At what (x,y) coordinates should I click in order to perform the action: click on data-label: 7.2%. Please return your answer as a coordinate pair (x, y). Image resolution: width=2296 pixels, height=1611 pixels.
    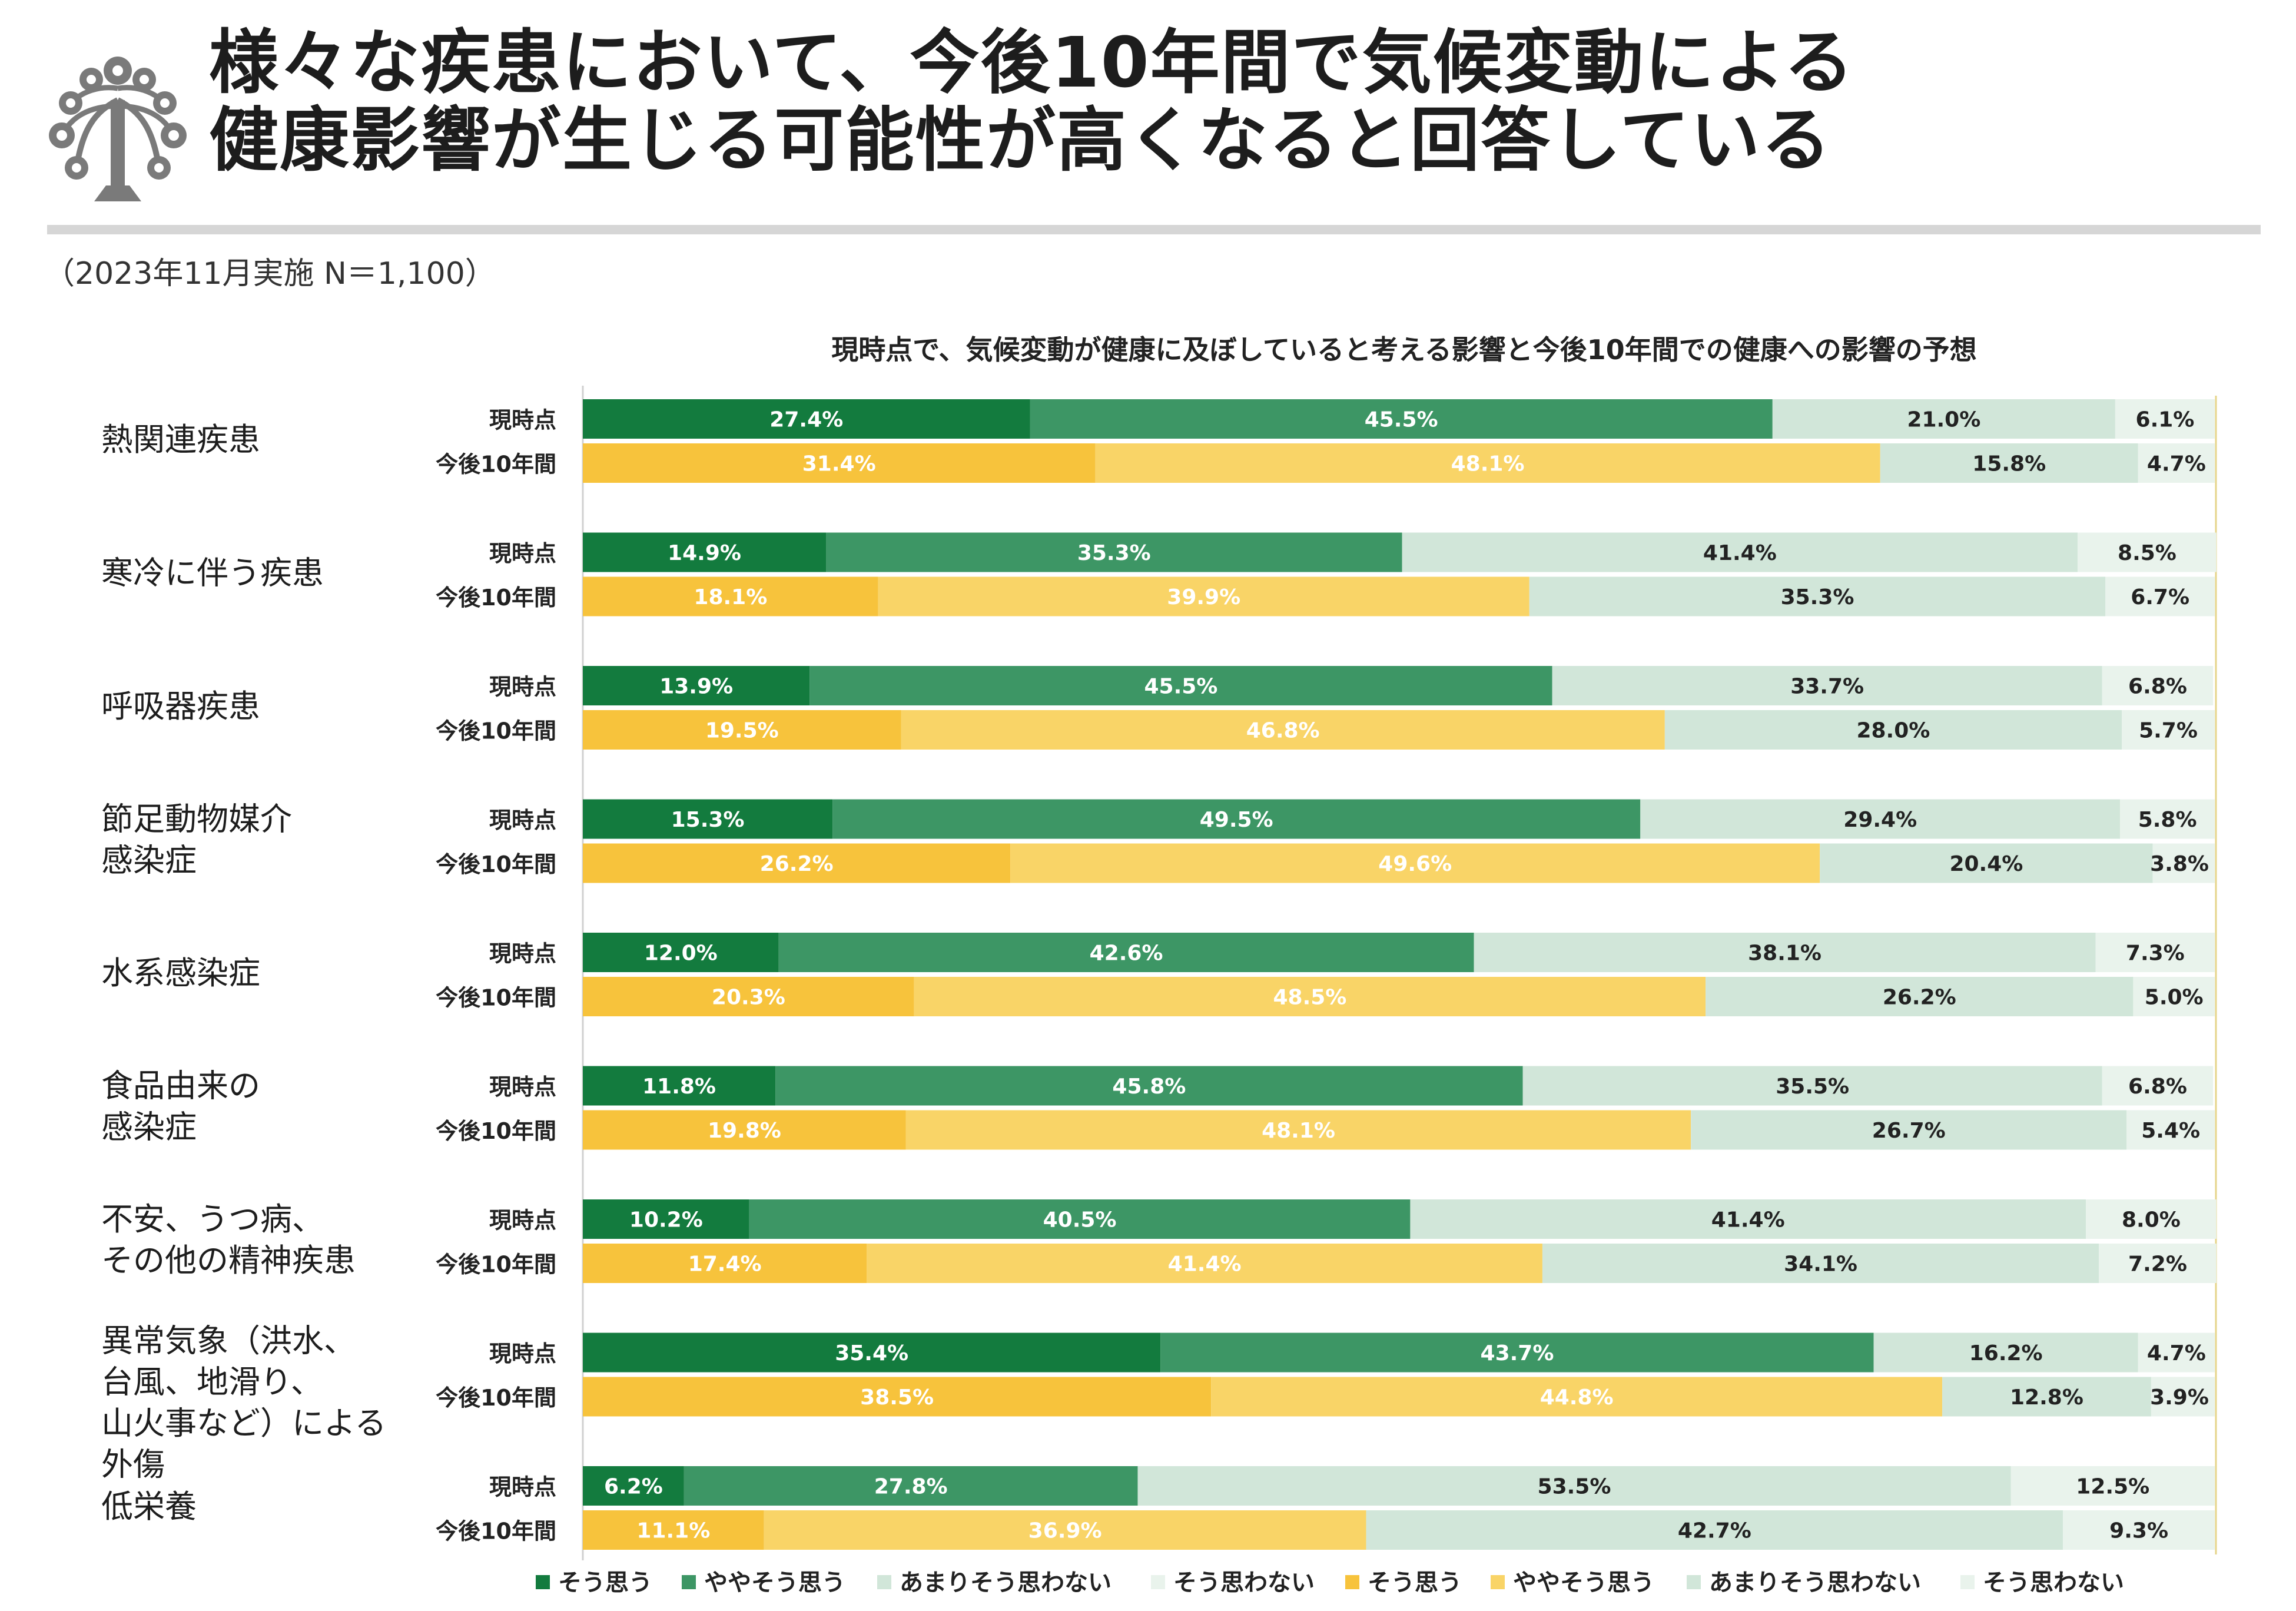
    Looking at the image, I should click on (2157, 1264).